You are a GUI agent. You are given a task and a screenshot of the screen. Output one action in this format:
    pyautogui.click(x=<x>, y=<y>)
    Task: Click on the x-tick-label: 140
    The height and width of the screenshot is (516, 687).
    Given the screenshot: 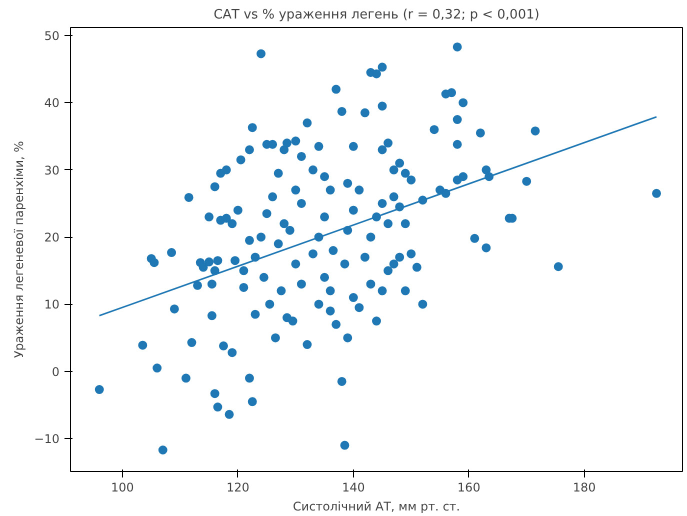 What is the action you would take?
    pyautogui.click(x=353, y=487)
    